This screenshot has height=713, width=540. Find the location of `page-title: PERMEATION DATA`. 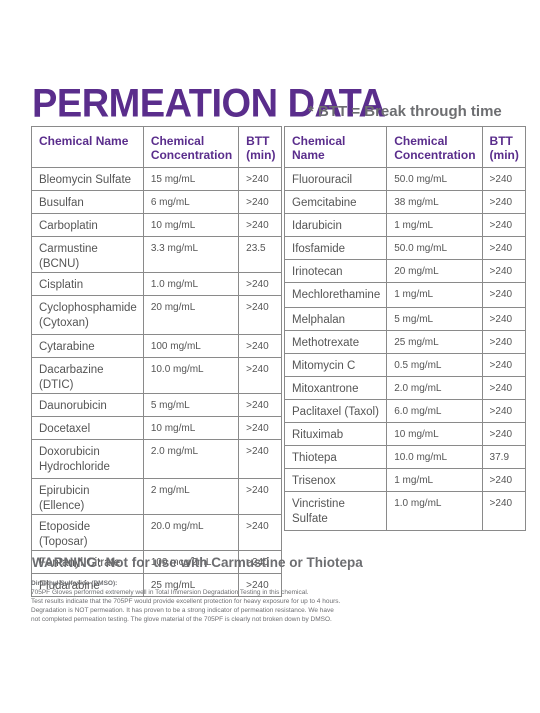

page-title: PERMEATION DATA is located at coordinates (209, 104).